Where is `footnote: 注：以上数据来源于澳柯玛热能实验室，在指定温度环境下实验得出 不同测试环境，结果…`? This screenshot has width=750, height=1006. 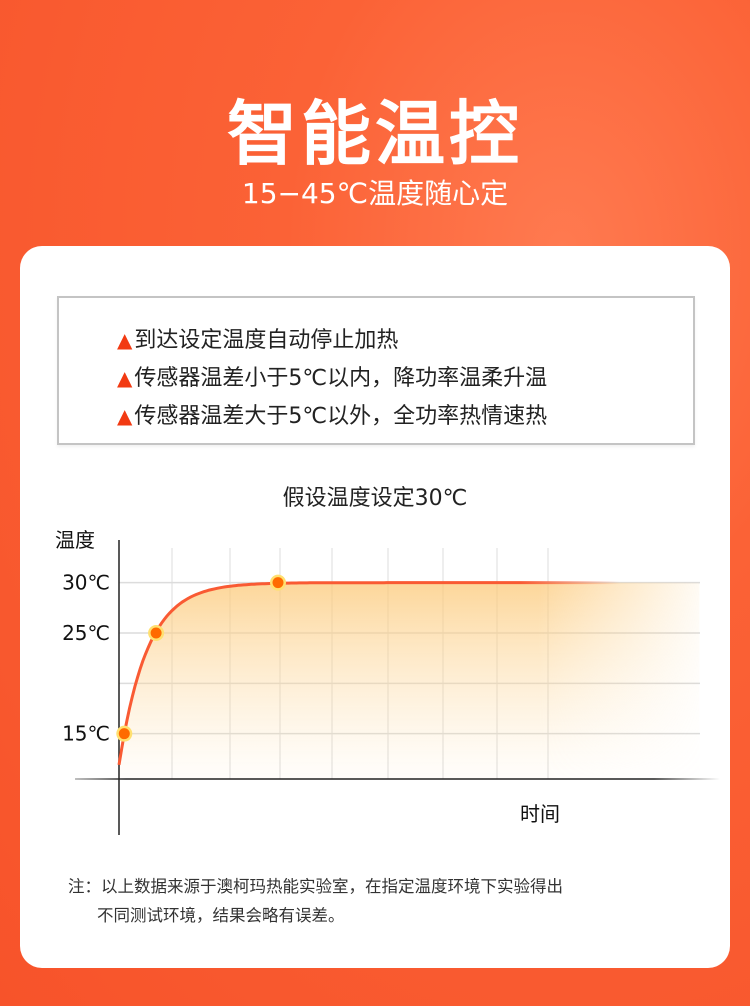
footnote: 注：以上数据来源于澳柯玛热能实验室，在指定温度环境下实验得出 不同测试环境，结果… is located at coordinates (315, 901).